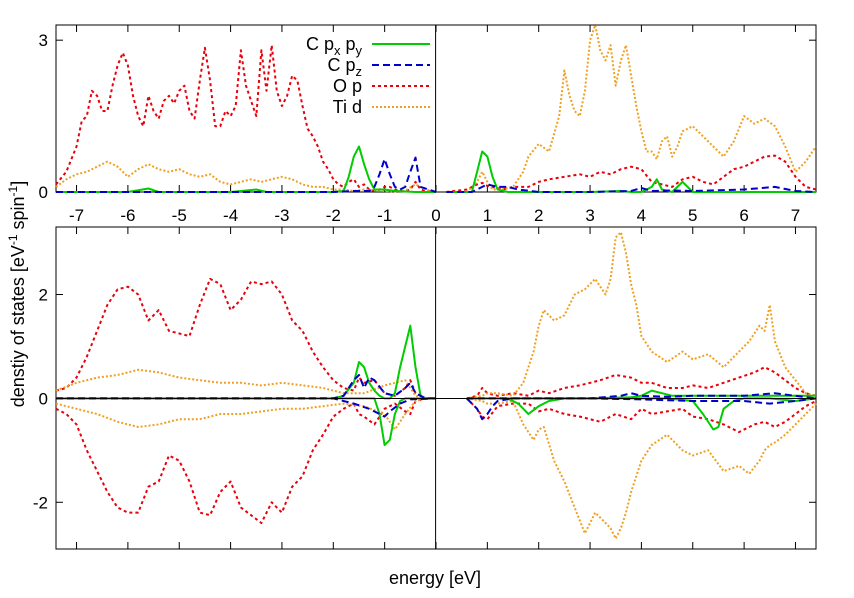 The image size is (854, 598). I want to click on y-axis-title-base: denstiy of states [eV, so click(18, 326).